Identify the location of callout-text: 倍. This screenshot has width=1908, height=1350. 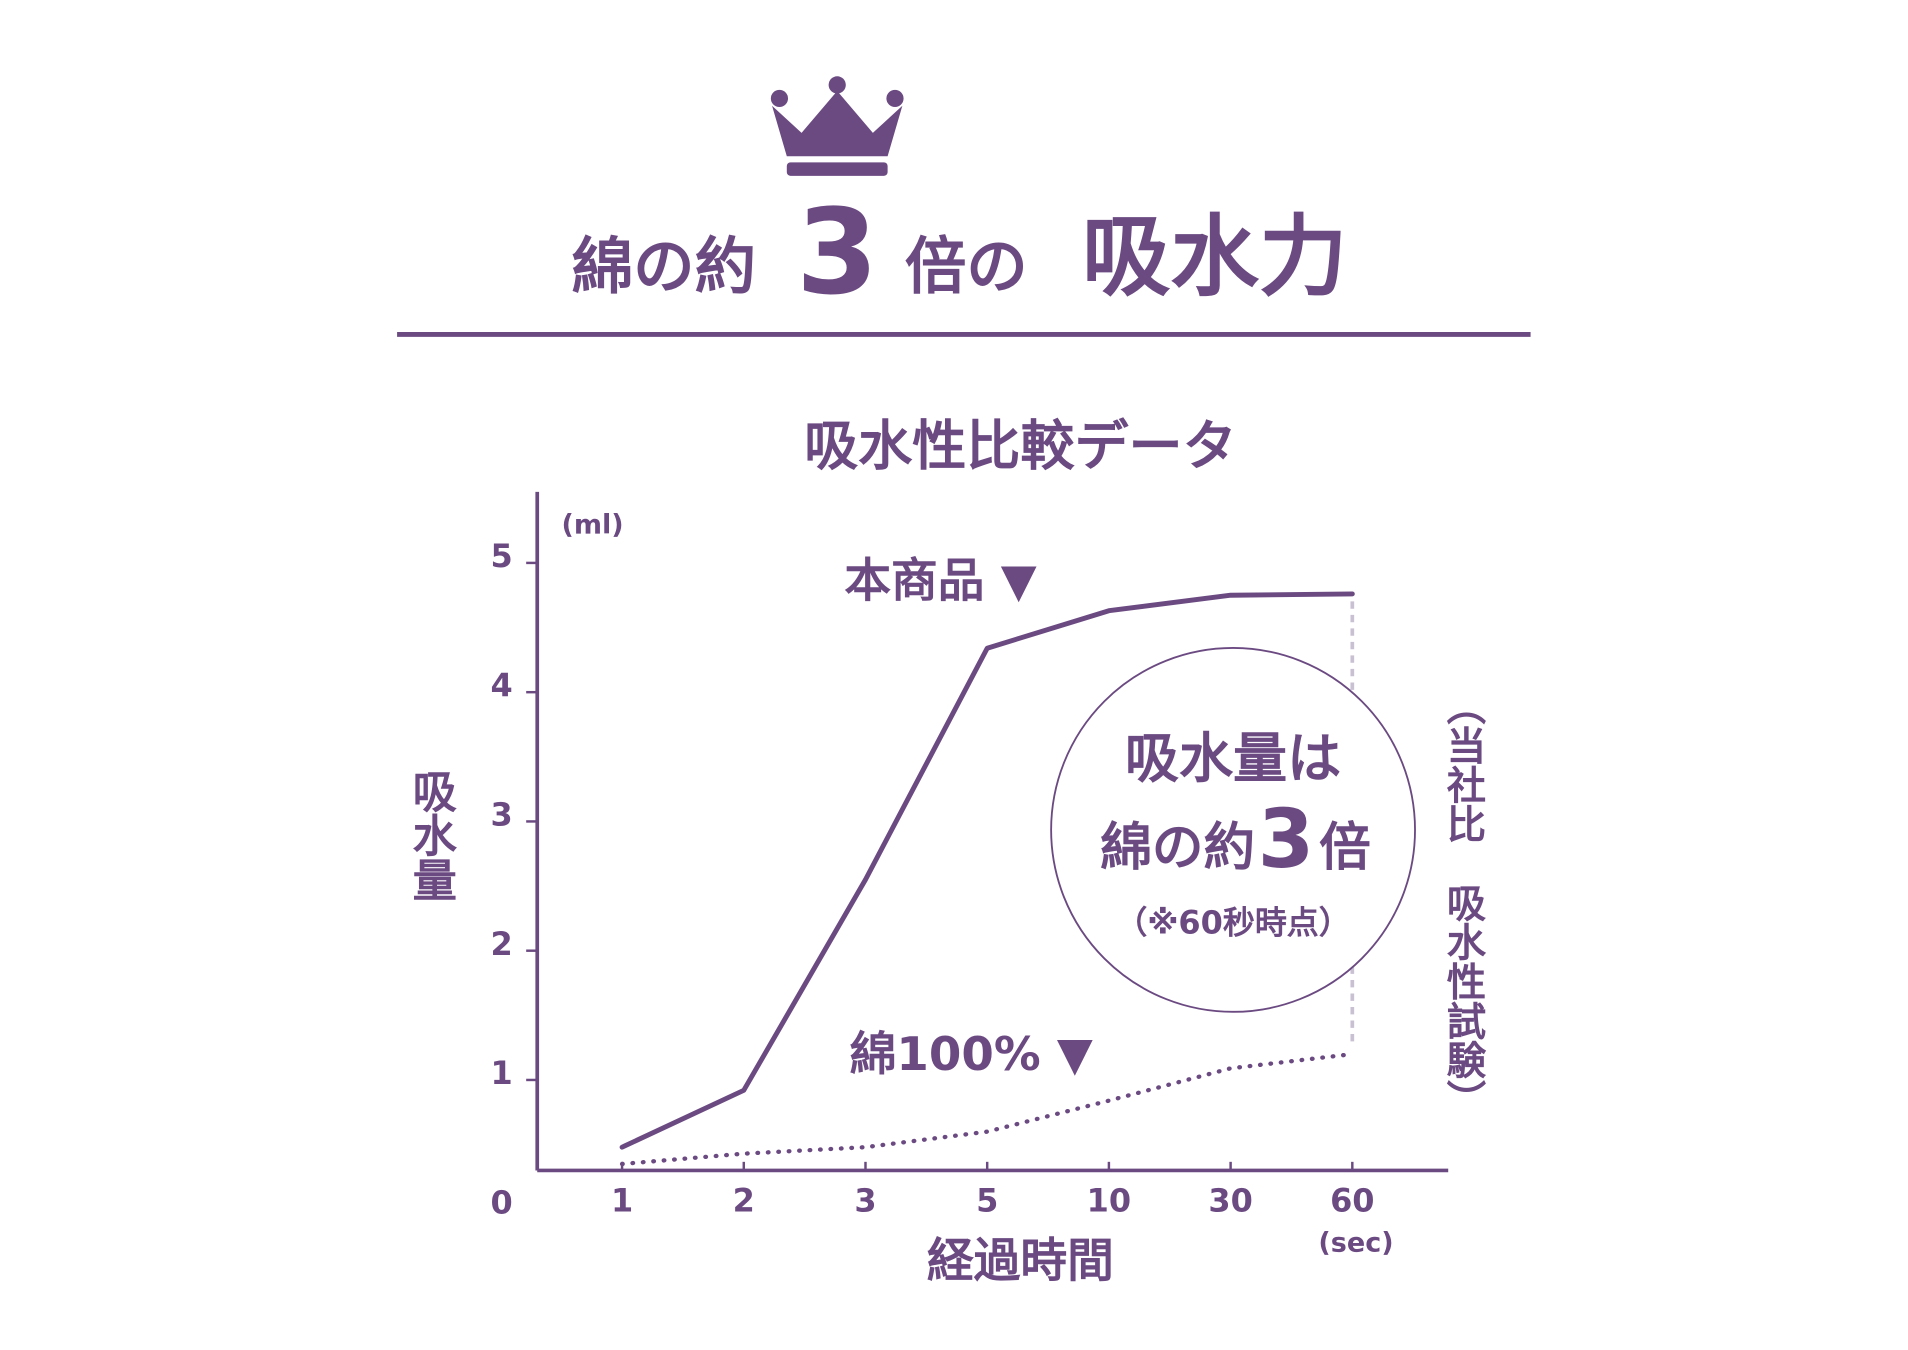
(1345, 848).